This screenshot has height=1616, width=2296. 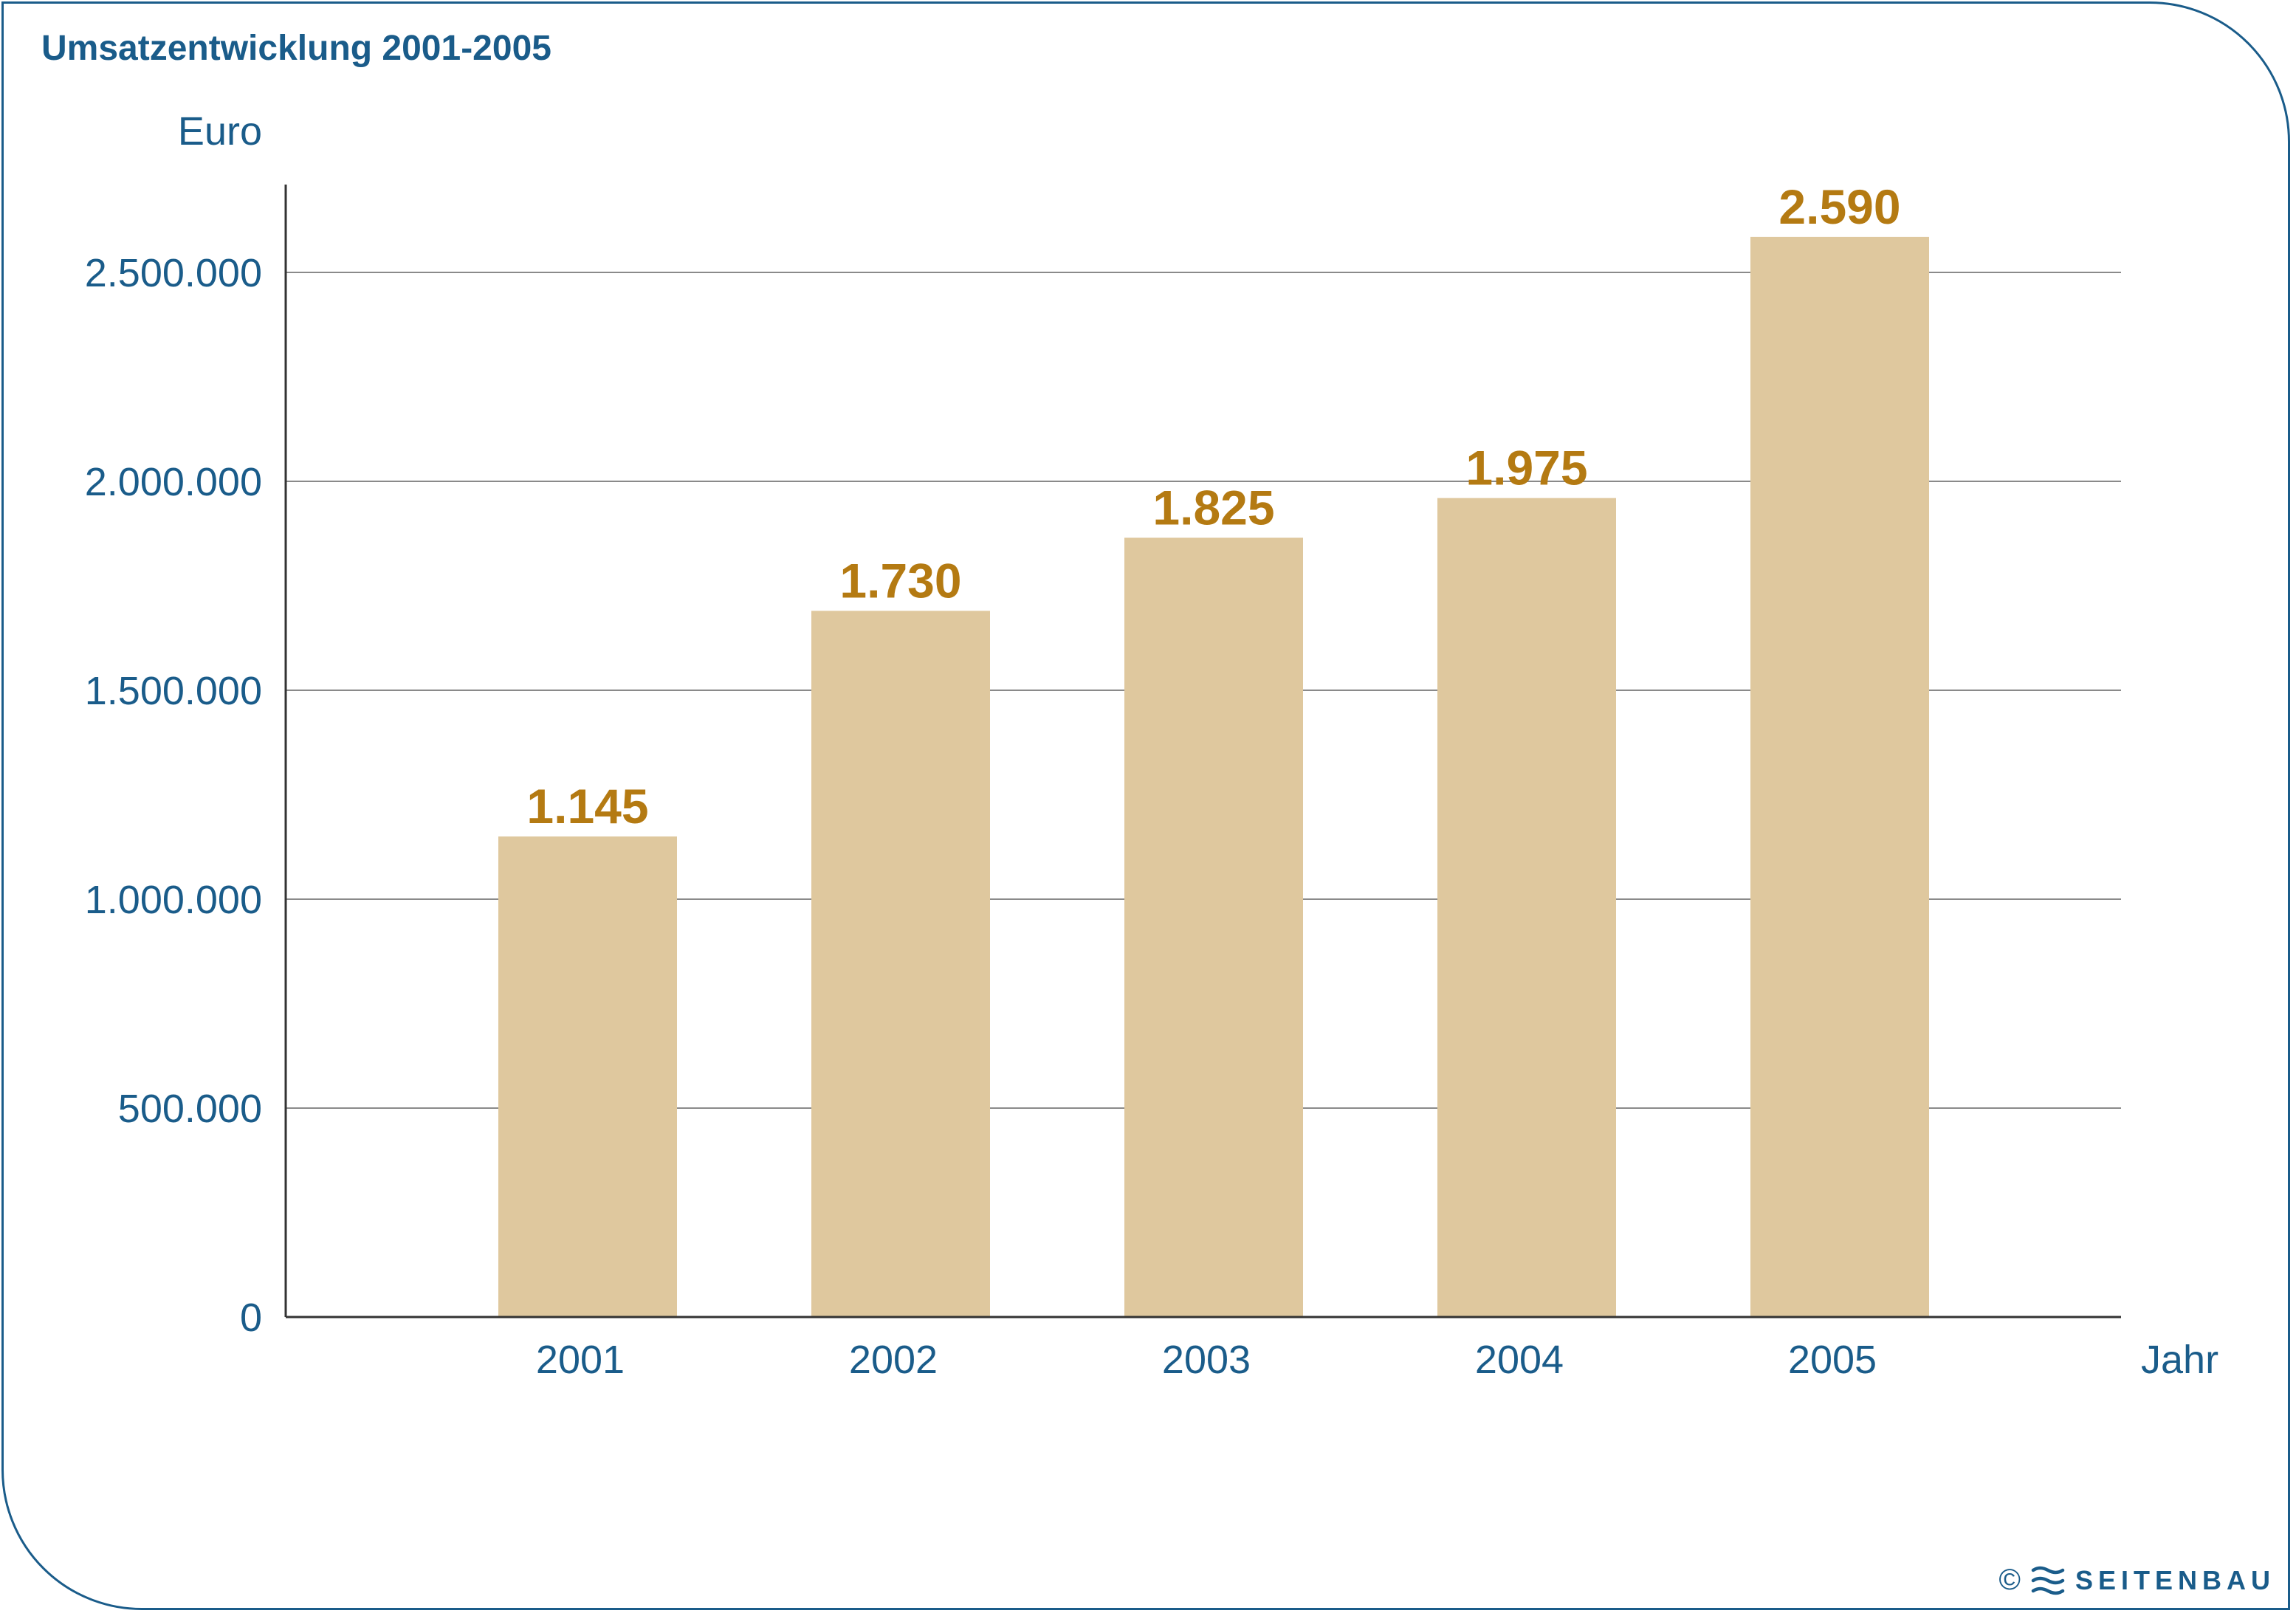 What do you see at coordinates (173, 691) in the screenshot?
I see `y-tick-label: 1.500.000` at bounding box center [173, 691].